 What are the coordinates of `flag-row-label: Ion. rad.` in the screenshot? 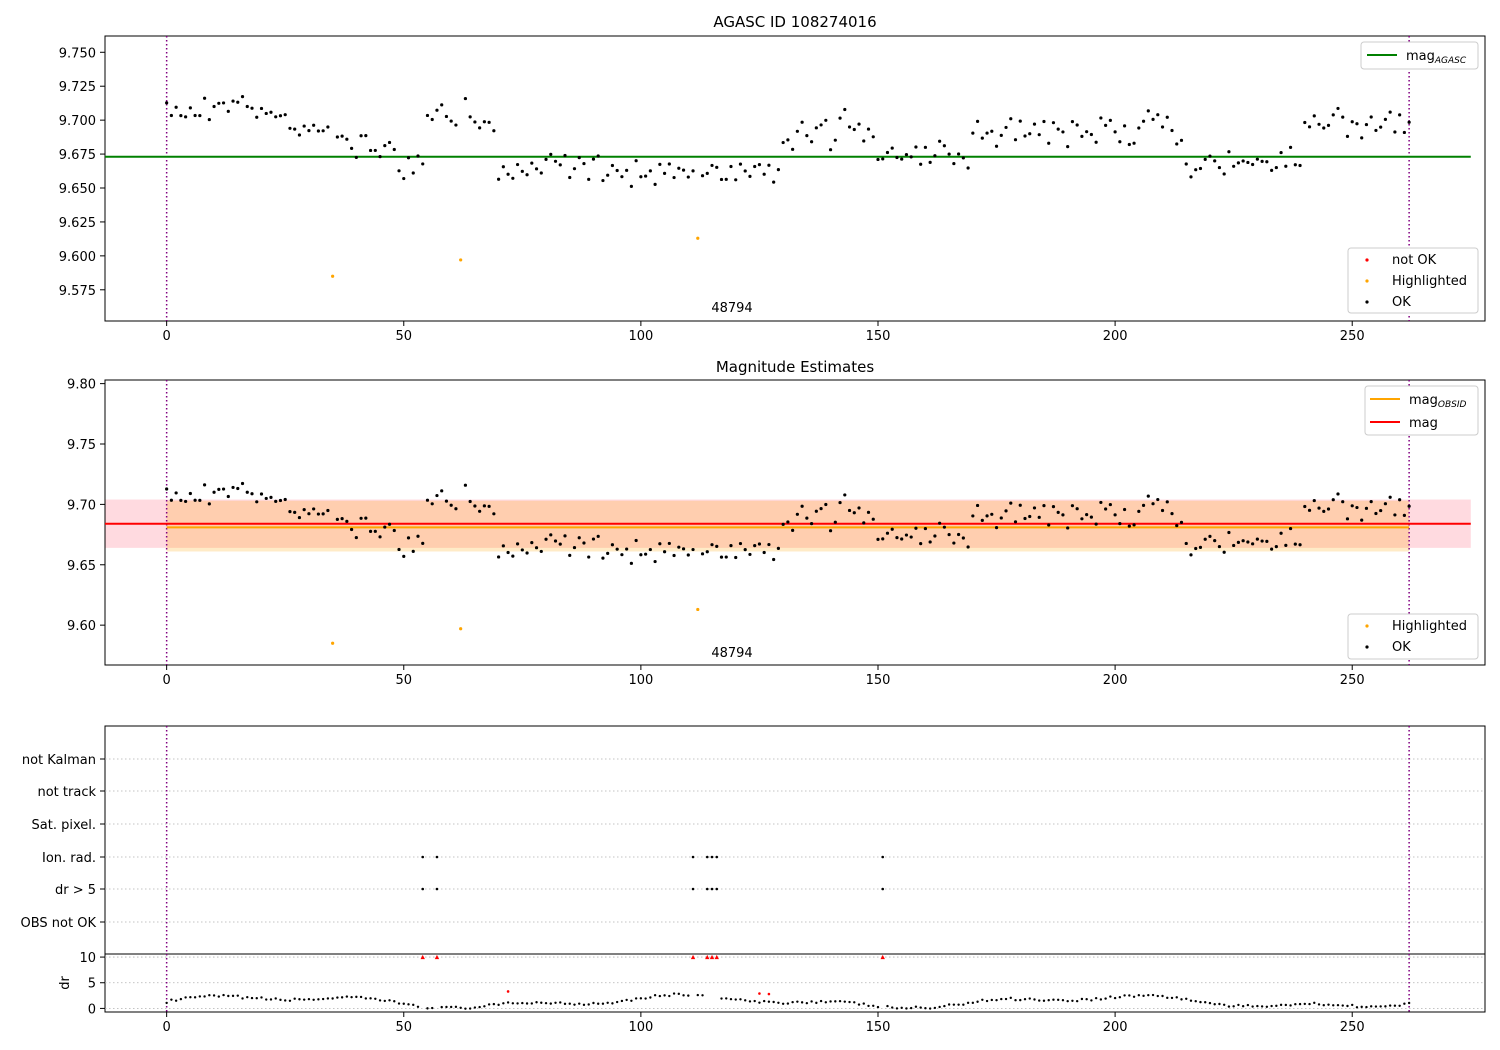 It's located at (69, 858).